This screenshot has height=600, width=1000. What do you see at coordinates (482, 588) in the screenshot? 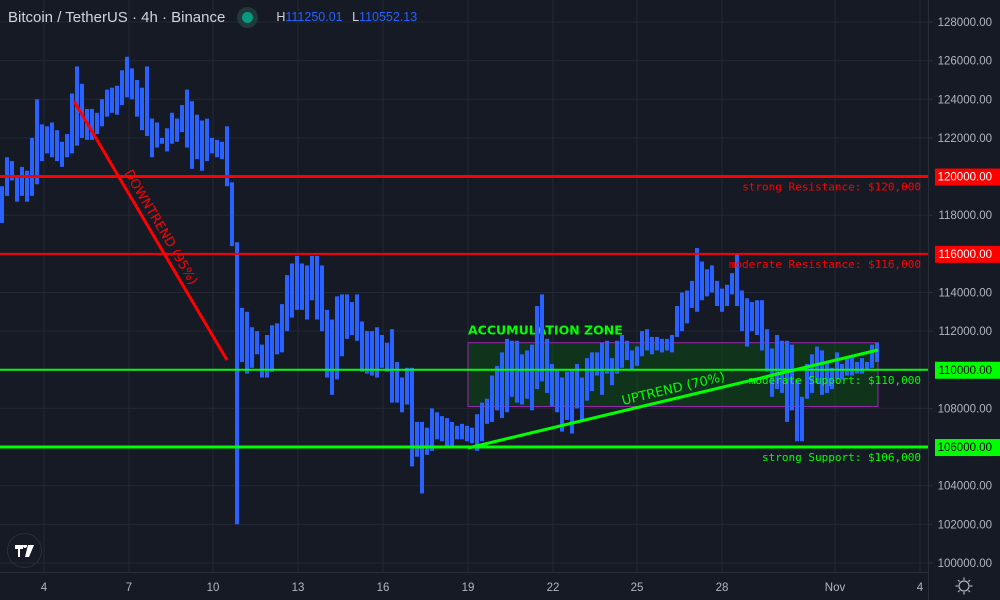
I see `time-axis: 4 7 10 13 16 19 22 25 28 Nov 4` at bounding box center [482, 588].